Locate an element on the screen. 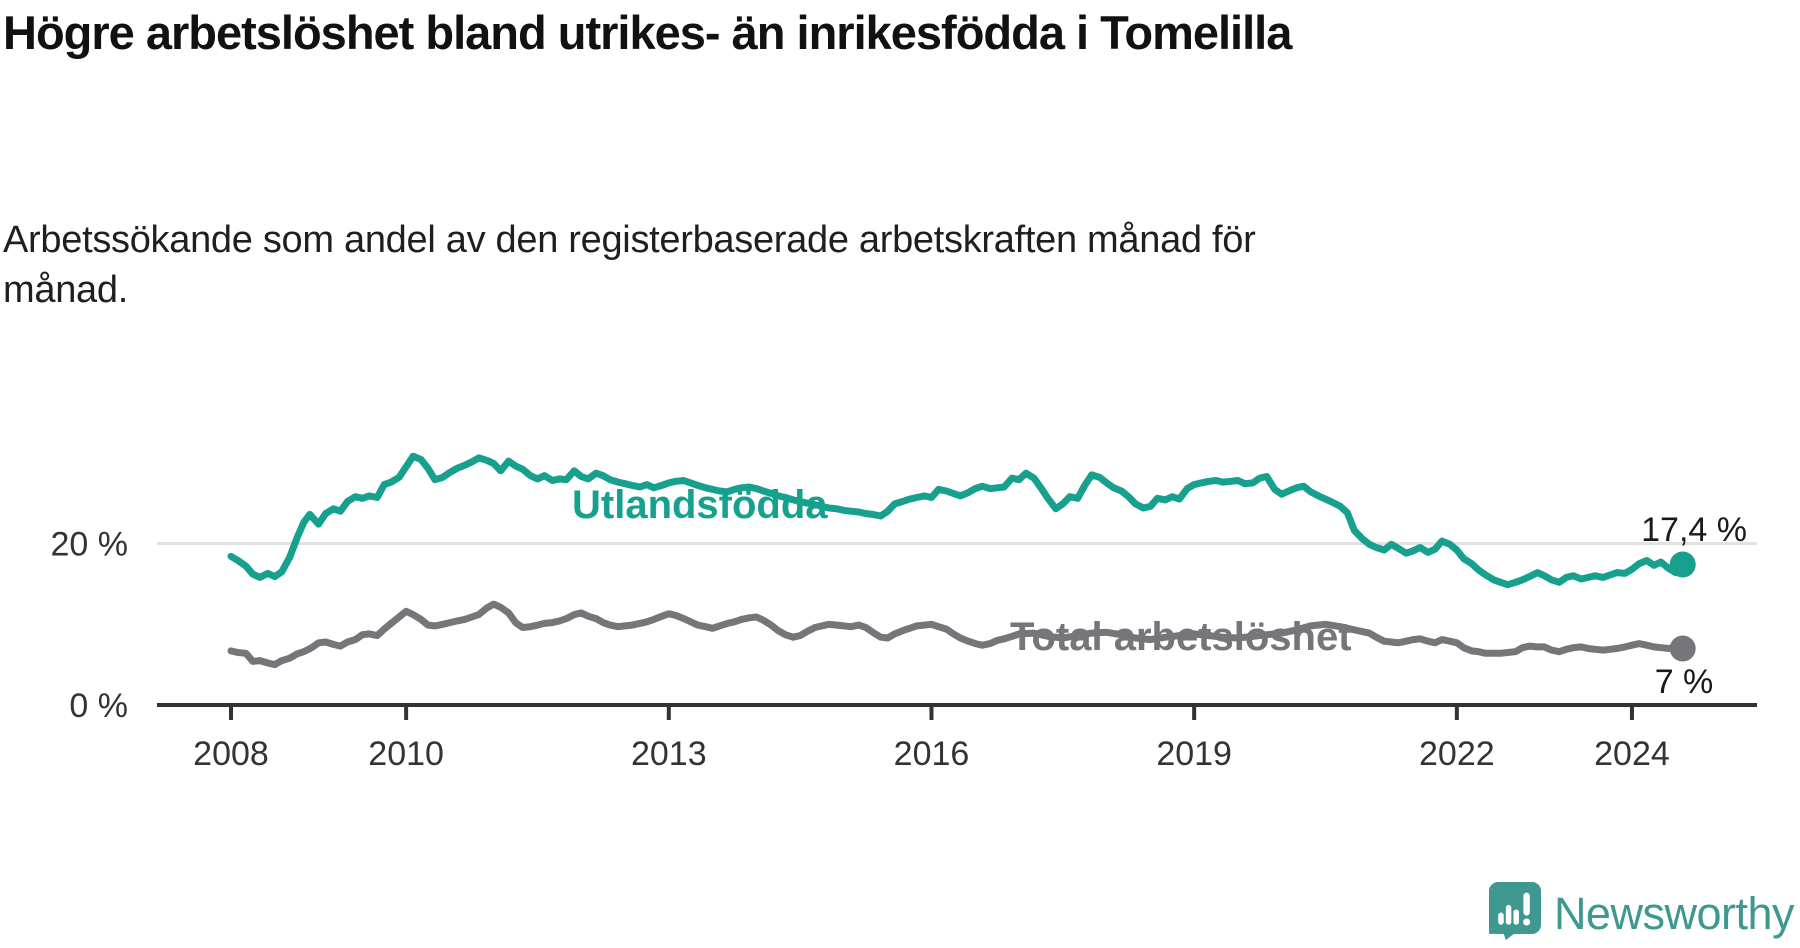  x-axis is located at coordinates (957, 711).